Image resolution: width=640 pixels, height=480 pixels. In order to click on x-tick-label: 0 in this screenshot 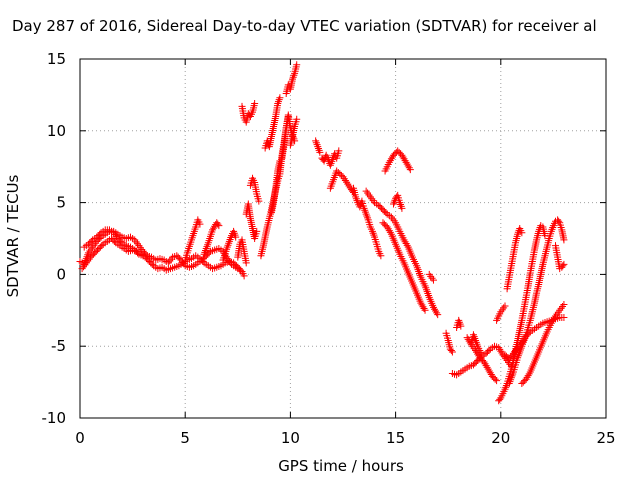, I will do `click(80, 438)`.